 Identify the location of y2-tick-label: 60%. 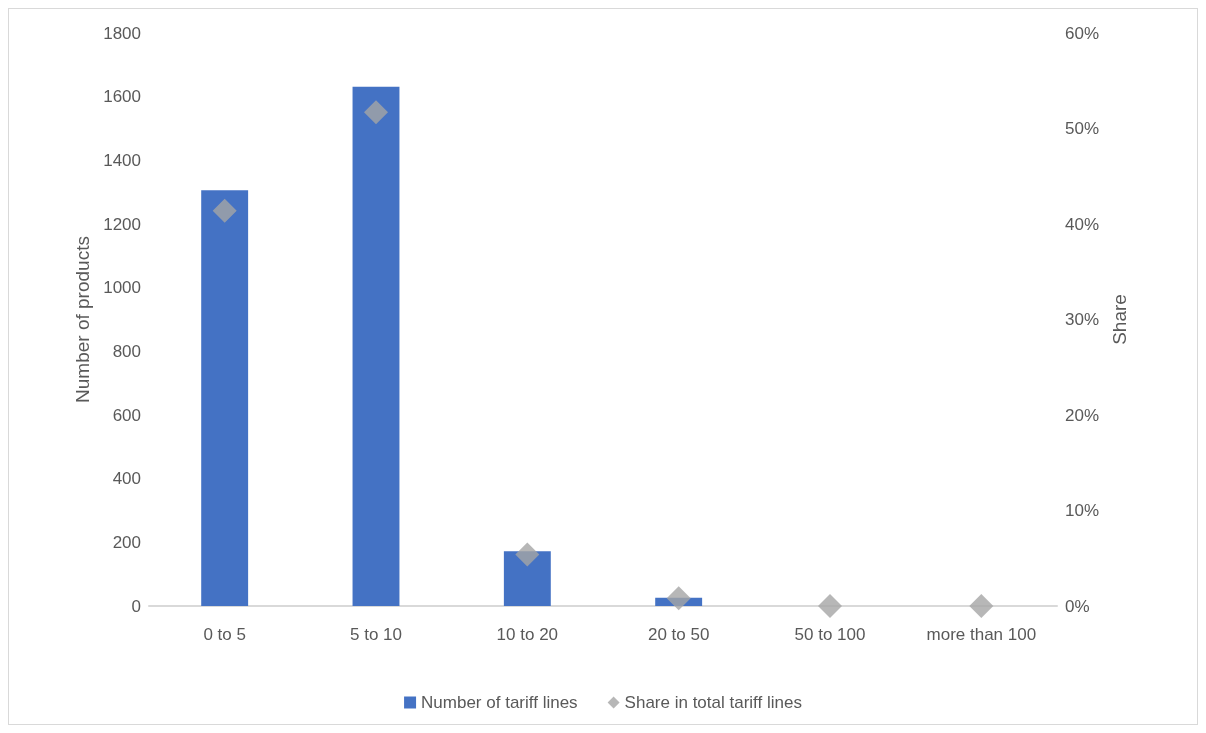
(1082, 33).